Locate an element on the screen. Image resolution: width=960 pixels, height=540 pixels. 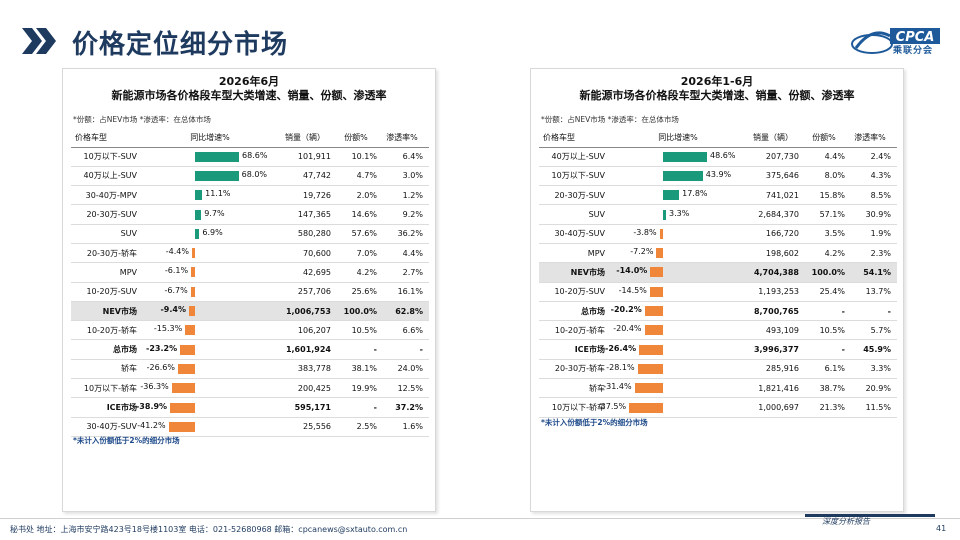
cell-sales: 47,742 is located at coordinates (305, 176).